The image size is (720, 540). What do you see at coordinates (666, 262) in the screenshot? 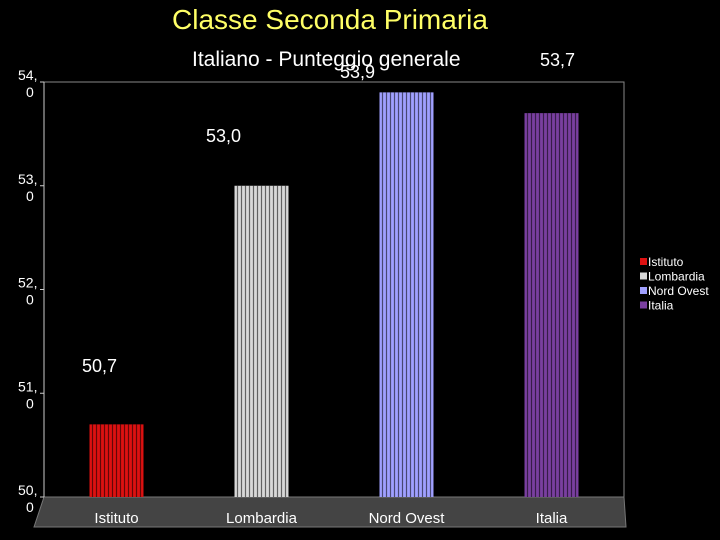
I see `legend-label: Istituto` at bounding box center [666, 262].